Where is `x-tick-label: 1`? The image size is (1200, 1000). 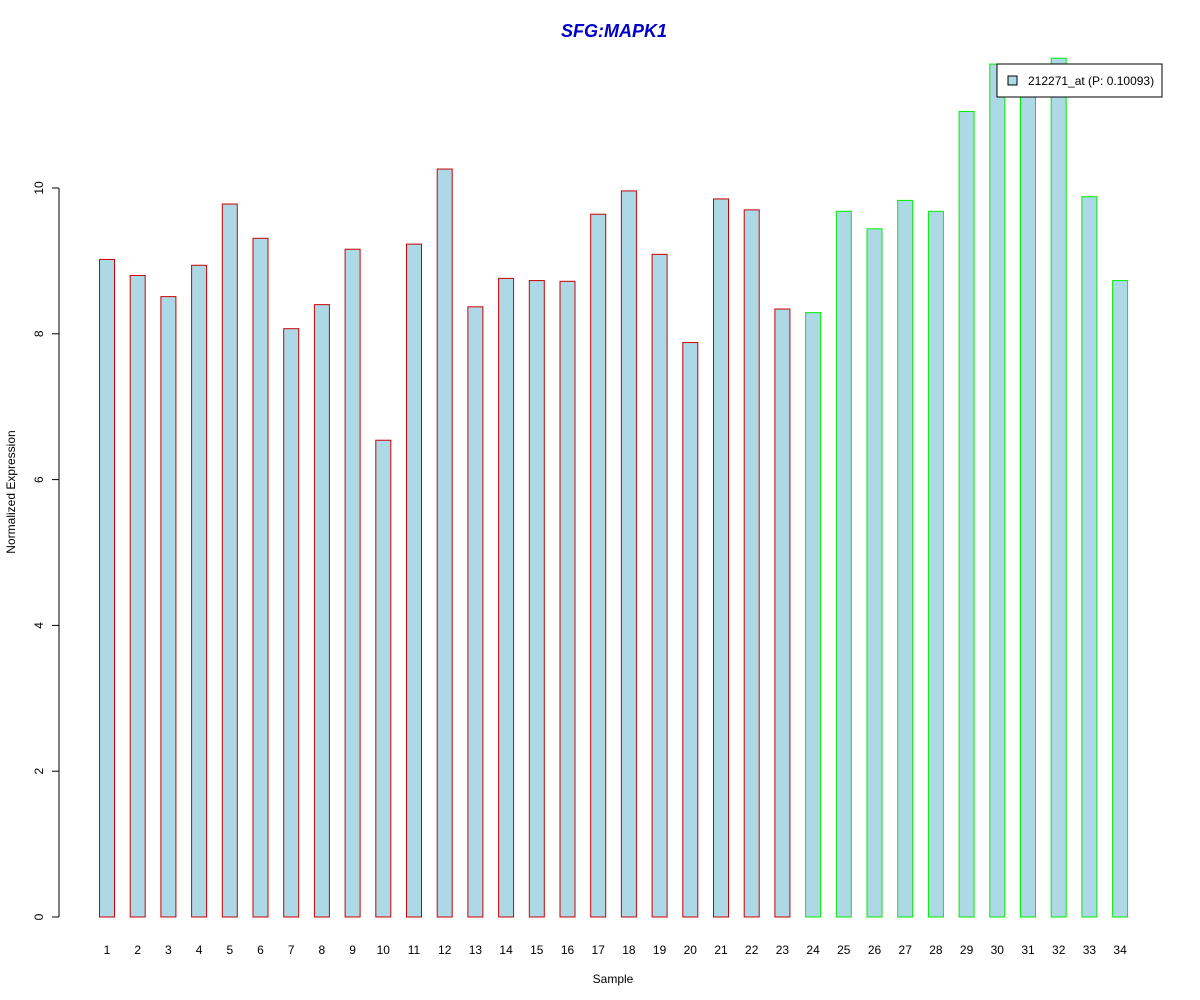 x-tick-label: 1 is located at coordinates (107, 950).